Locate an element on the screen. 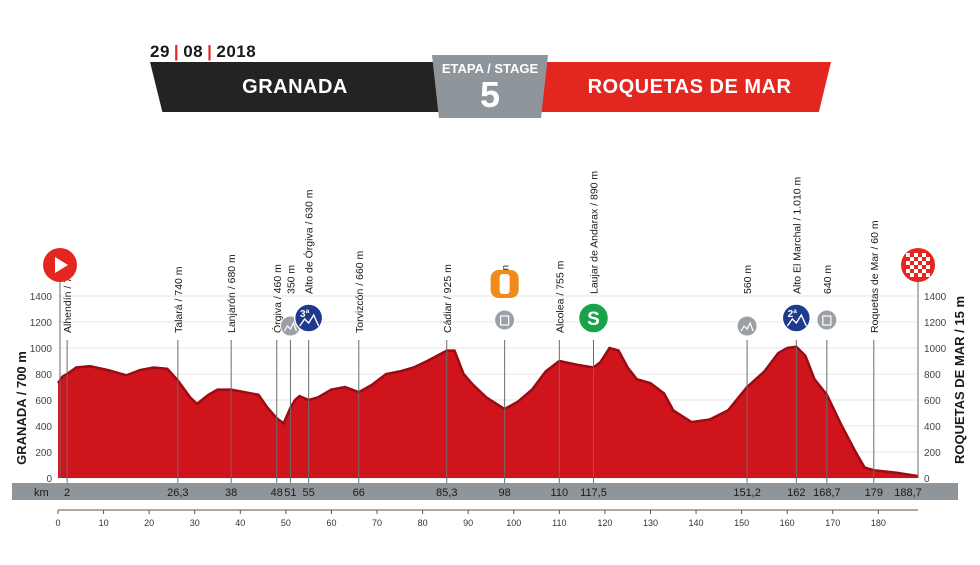 This screenshot has height=565, width=980. bottle-glyph is located at coordinates (504, 284).